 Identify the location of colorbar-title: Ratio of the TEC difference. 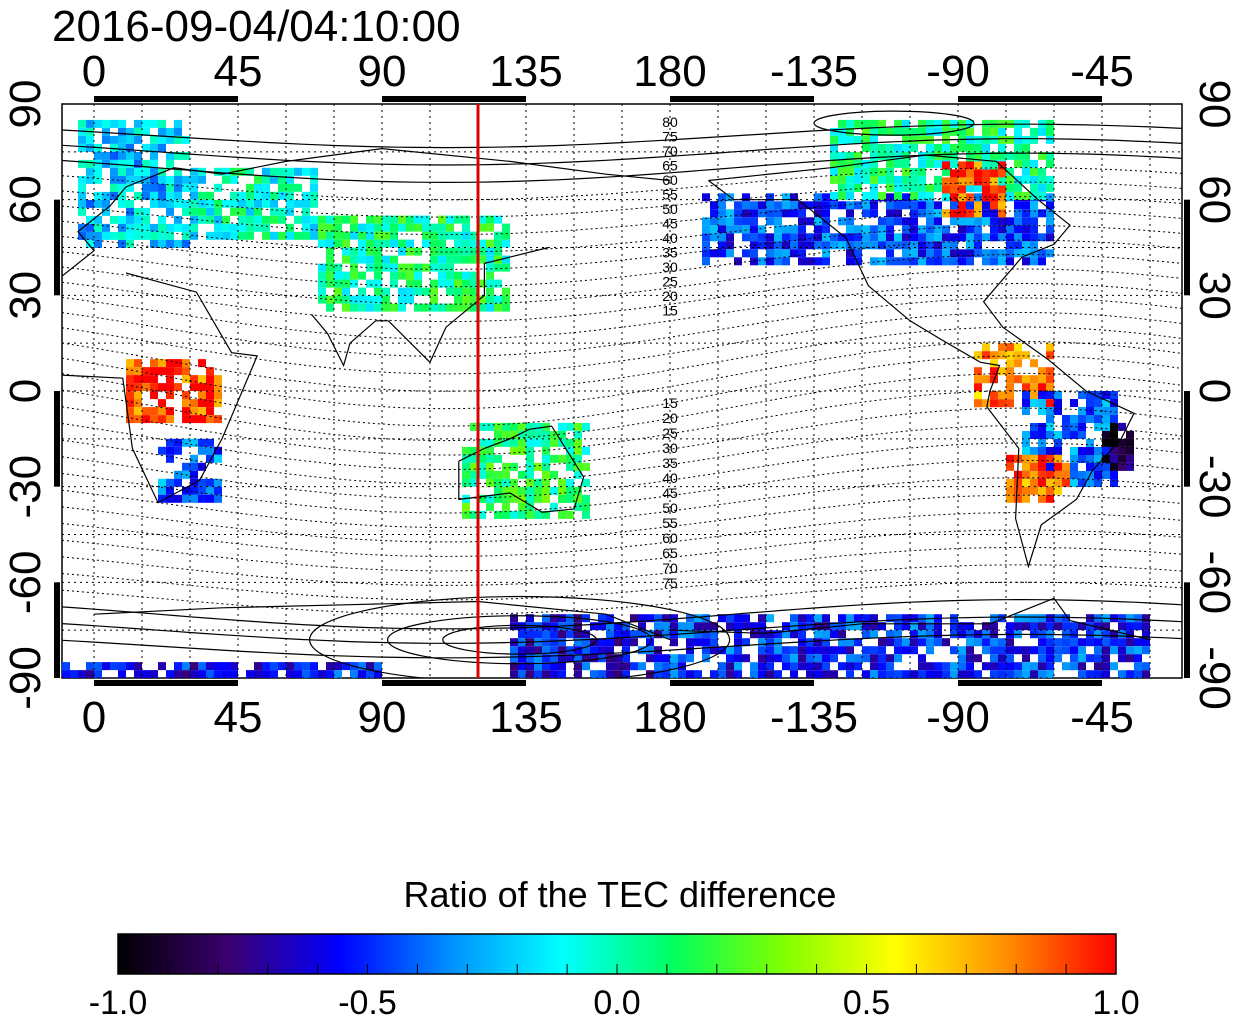
(620, 894).